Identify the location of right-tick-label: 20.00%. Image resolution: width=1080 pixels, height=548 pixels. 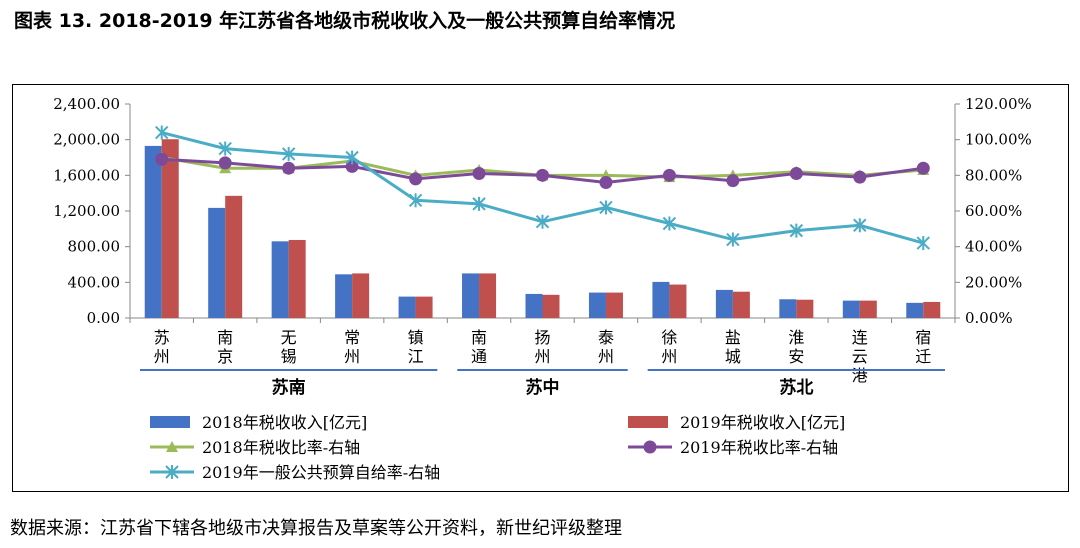
(993, 282).